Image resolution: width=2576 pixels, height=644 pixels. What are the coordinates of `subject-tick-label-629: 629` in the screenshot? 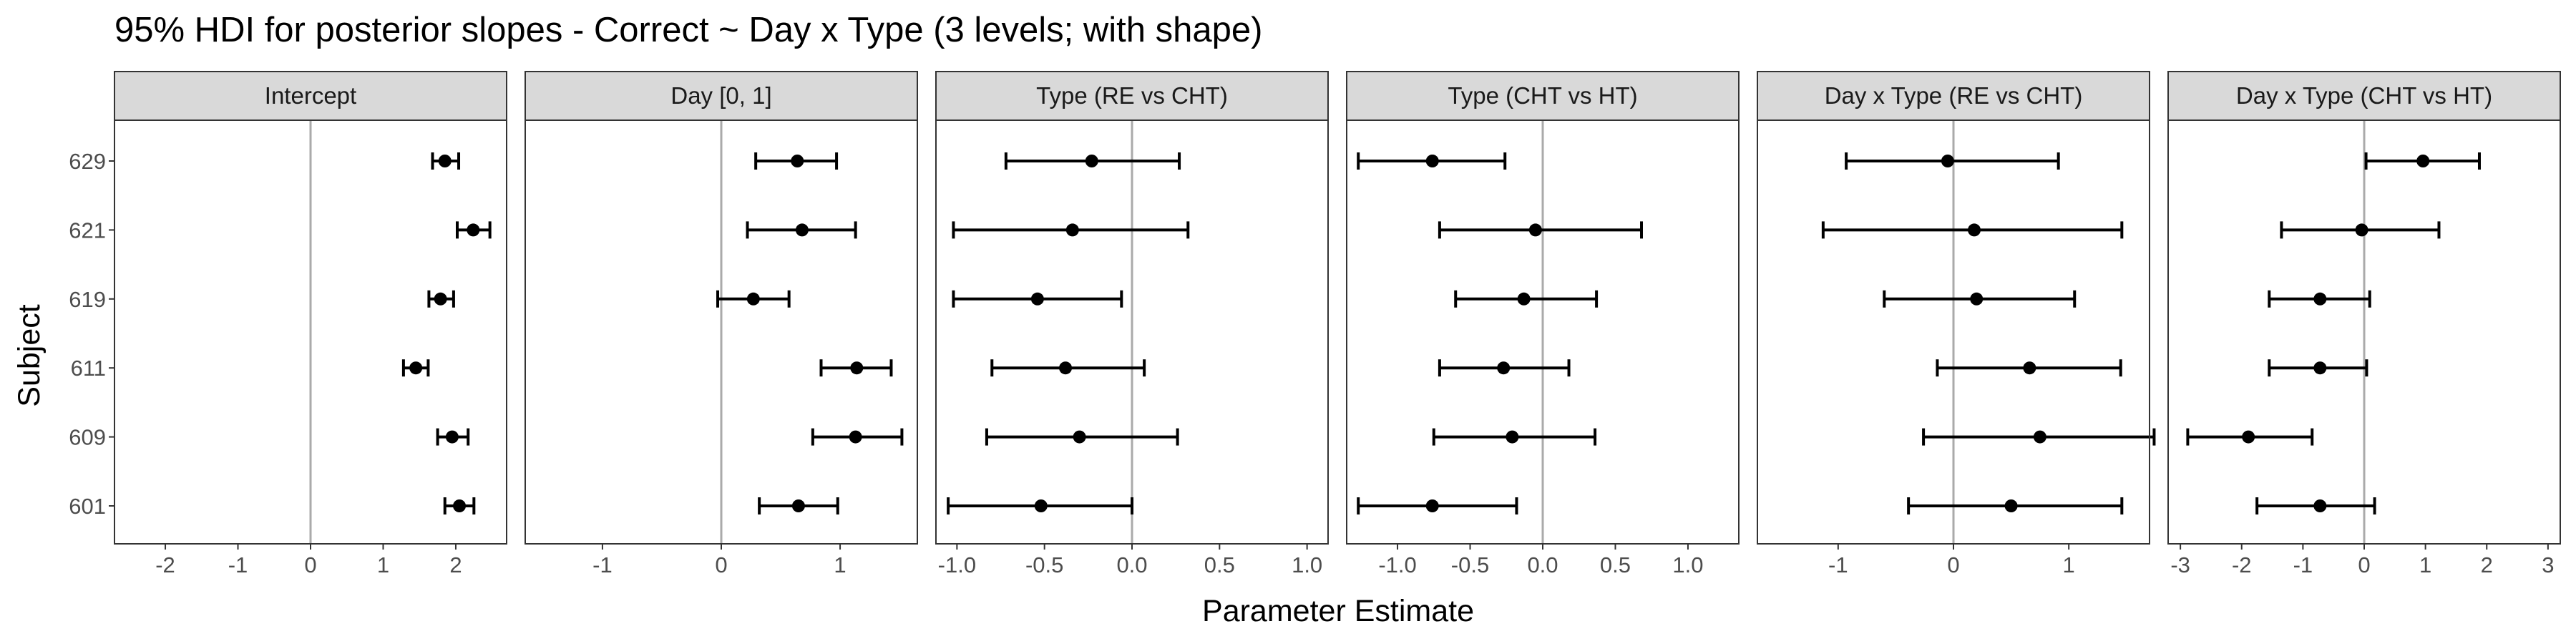 It's located at (87, 161).